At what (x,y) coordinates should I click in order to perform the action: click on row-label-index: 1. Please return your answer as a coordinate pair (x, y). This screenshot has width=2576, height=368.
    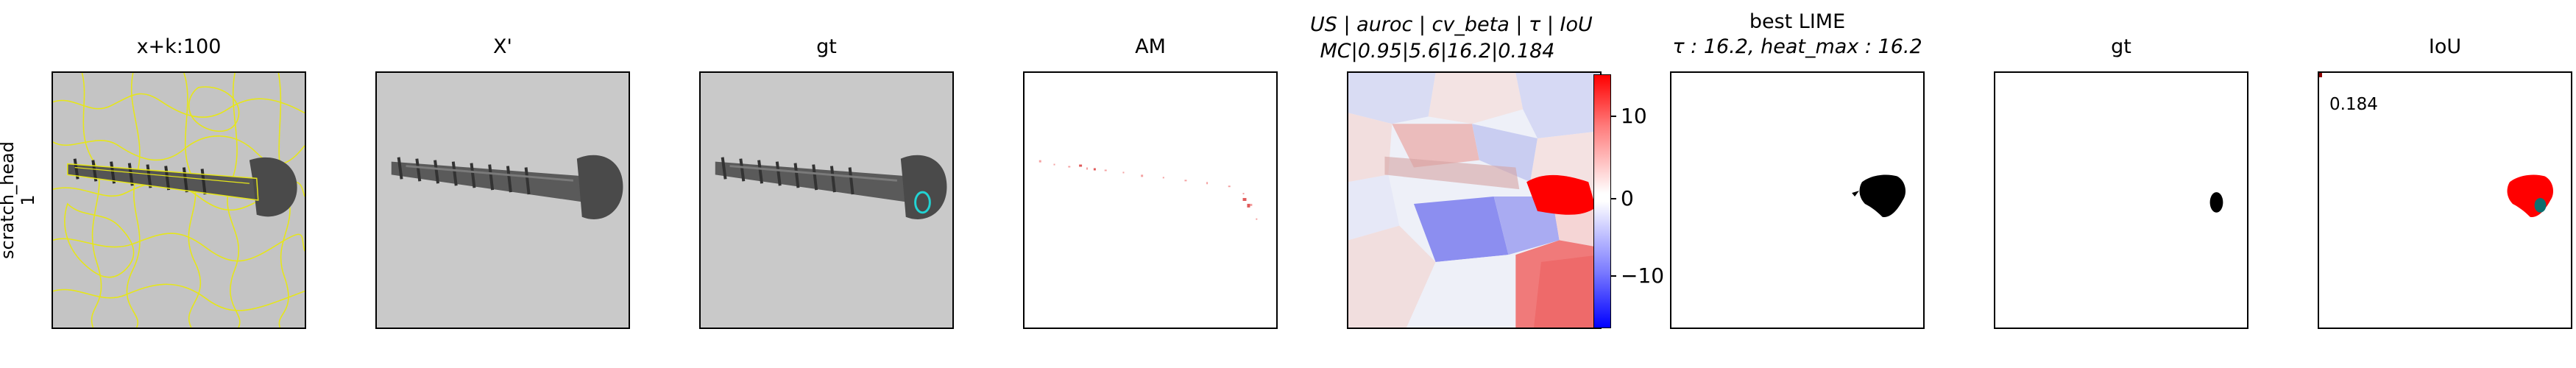
    Looking at the image, I should click on (28, 200).